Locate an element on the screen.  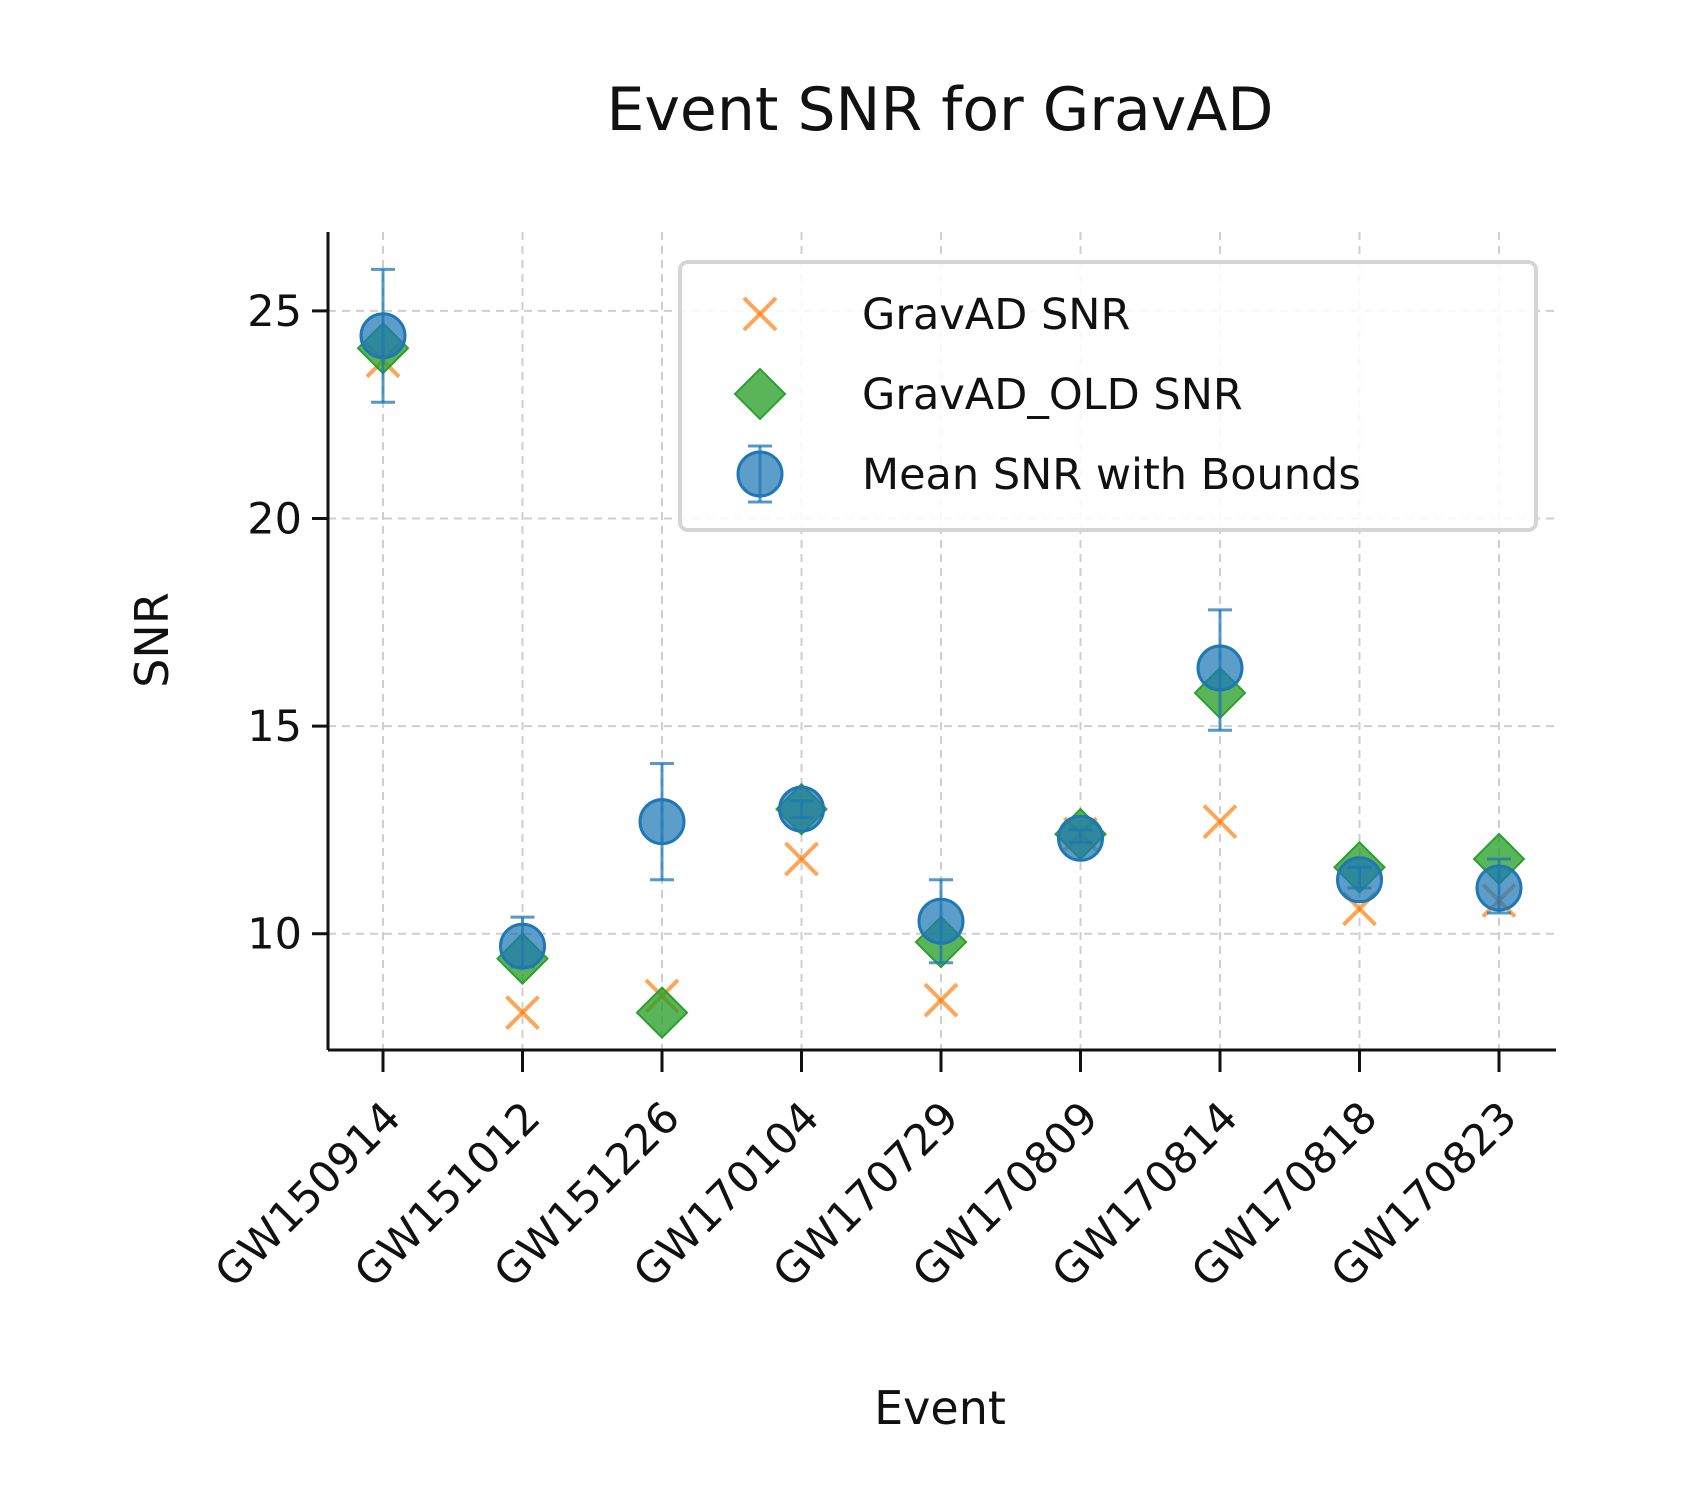
y-axis-label: SNR is located at coordinates (152, 640).